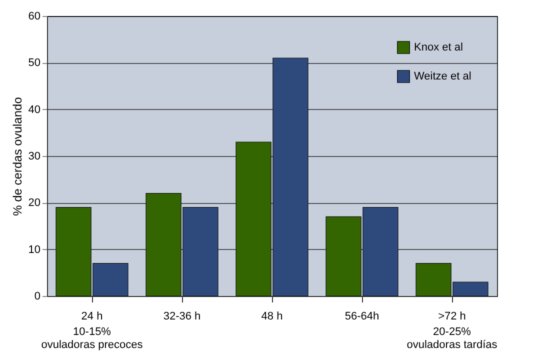  I want to click on legend-label: Weitze et al, so click(443, 76).